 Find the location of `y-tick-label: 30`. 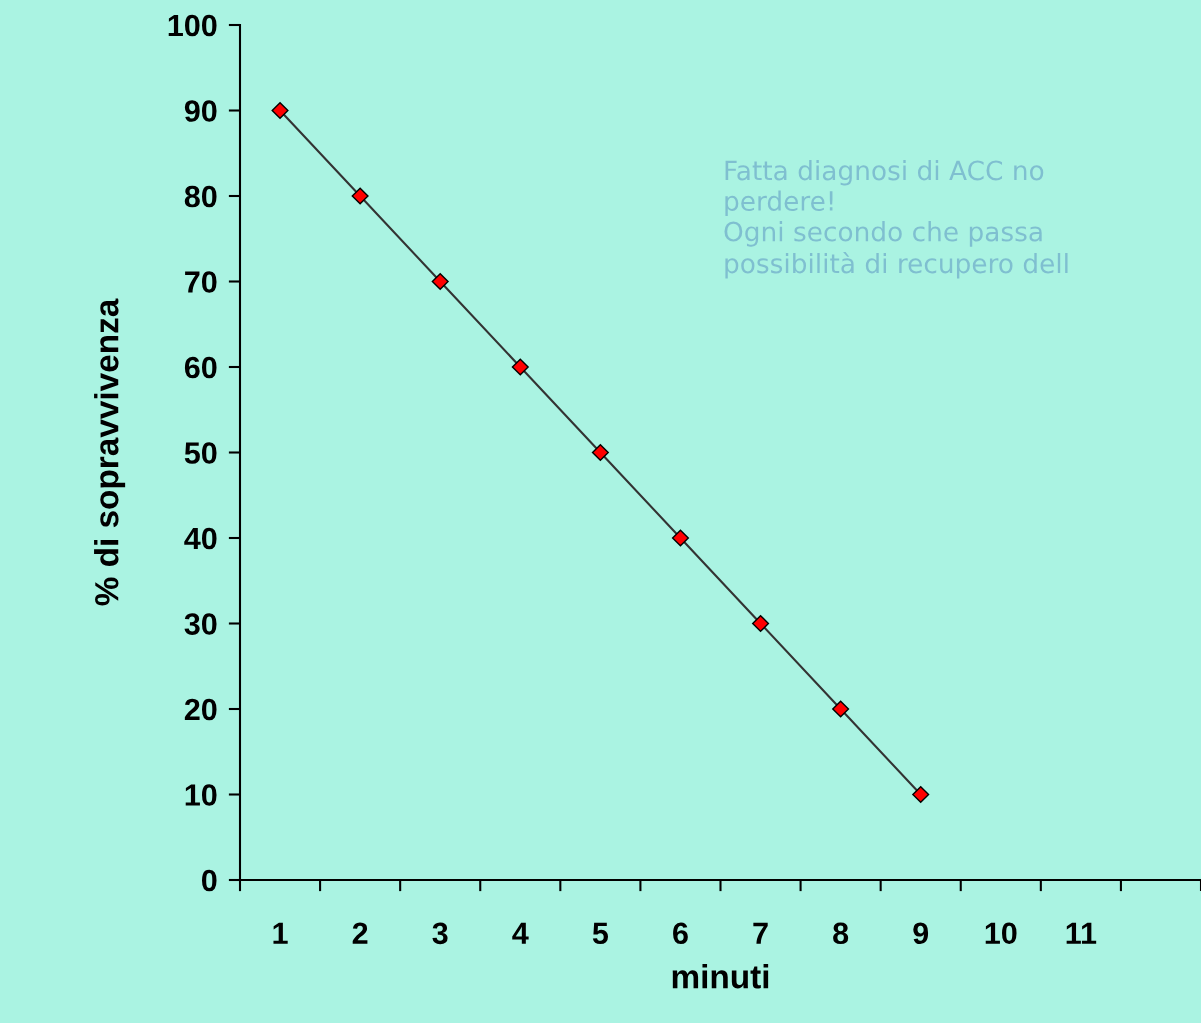

y-tick-label: 30 is located at coordinates (200, 624).